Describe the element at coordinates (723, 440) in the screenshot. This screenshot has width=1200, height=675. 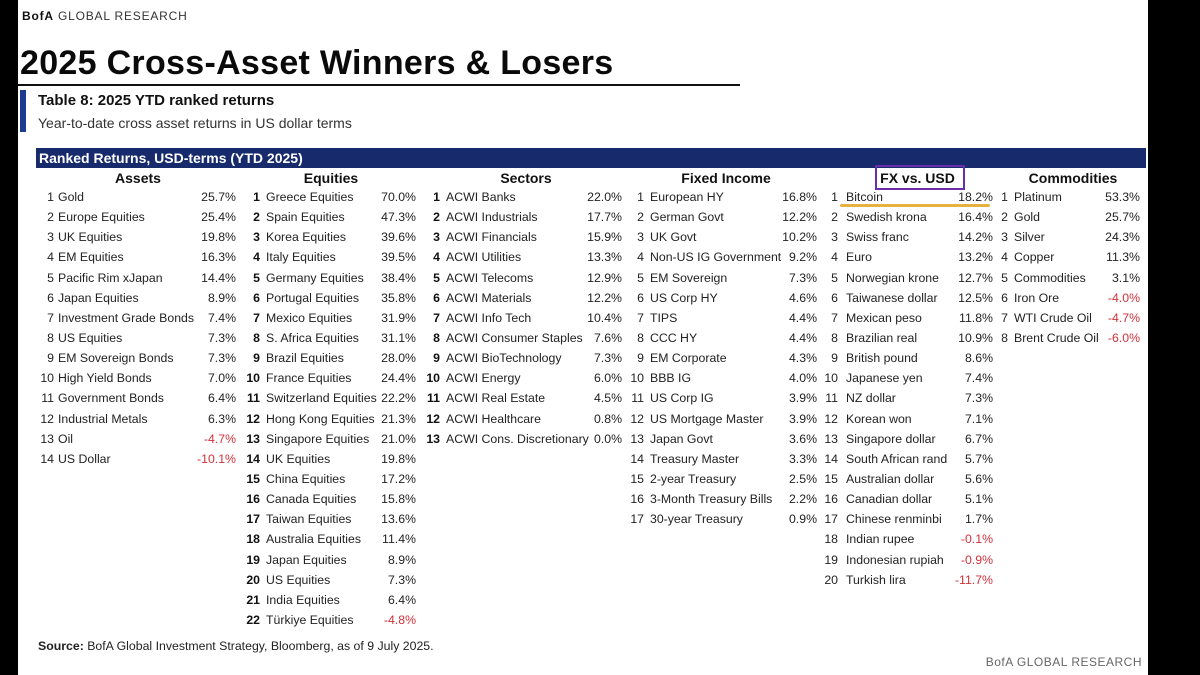
I see `table-row: 13 Japan Govt 3.6%` at that location.